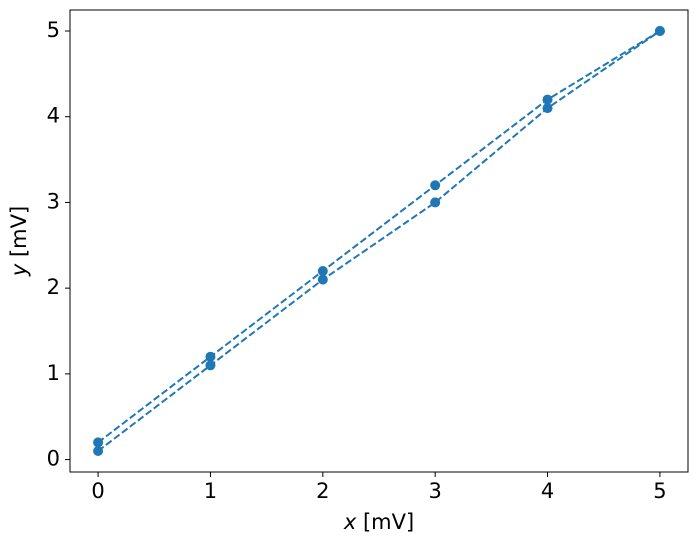  What do you see at coordinates (434, 491) in the screenshot?
I see `x-tick-label: 3` at bounding box center [434, 491].